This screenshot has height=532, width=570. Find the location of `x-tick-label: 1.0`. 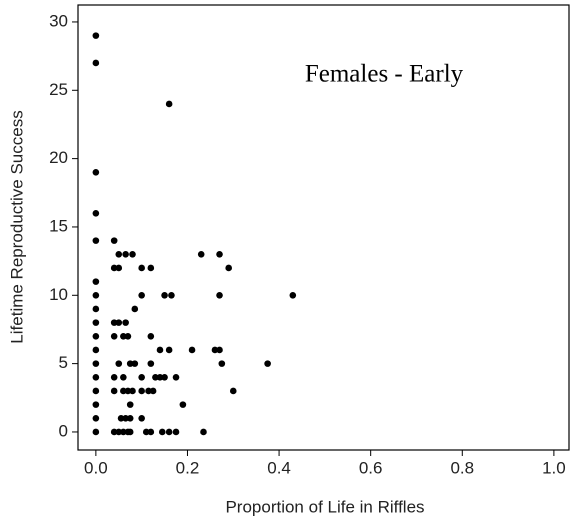

x-tick-label: 1.0 is located at coordinates (554, 467).